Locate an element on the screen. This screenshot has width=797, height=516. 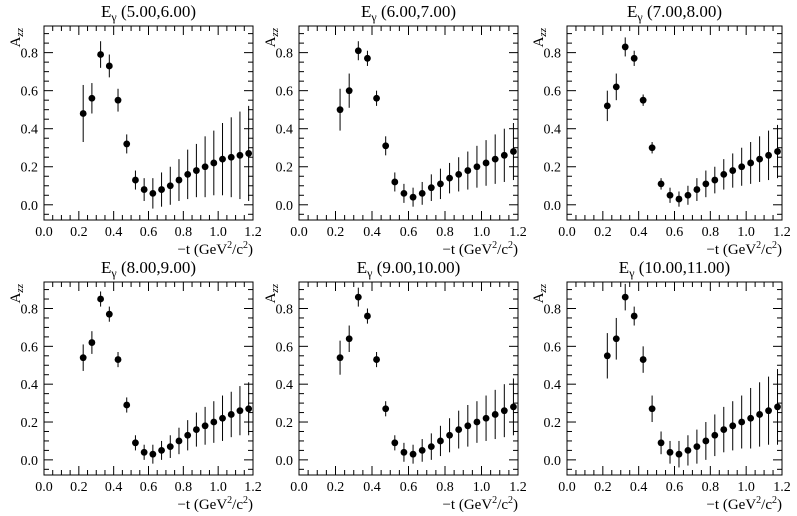
x-tick-label: 0.4 is located at coordinates (372, 487).